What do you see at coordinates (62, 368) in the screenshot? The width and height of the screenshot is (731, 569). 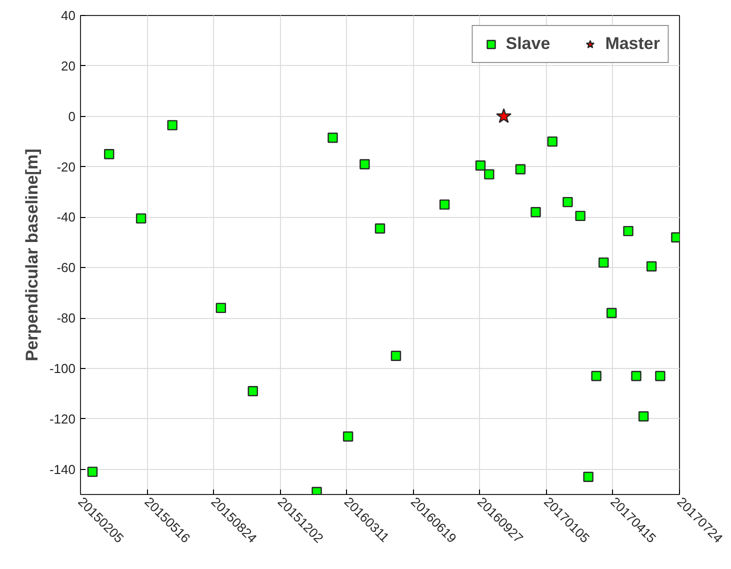 I see `y-tick-label: -100` at bounding box center [62, 368].